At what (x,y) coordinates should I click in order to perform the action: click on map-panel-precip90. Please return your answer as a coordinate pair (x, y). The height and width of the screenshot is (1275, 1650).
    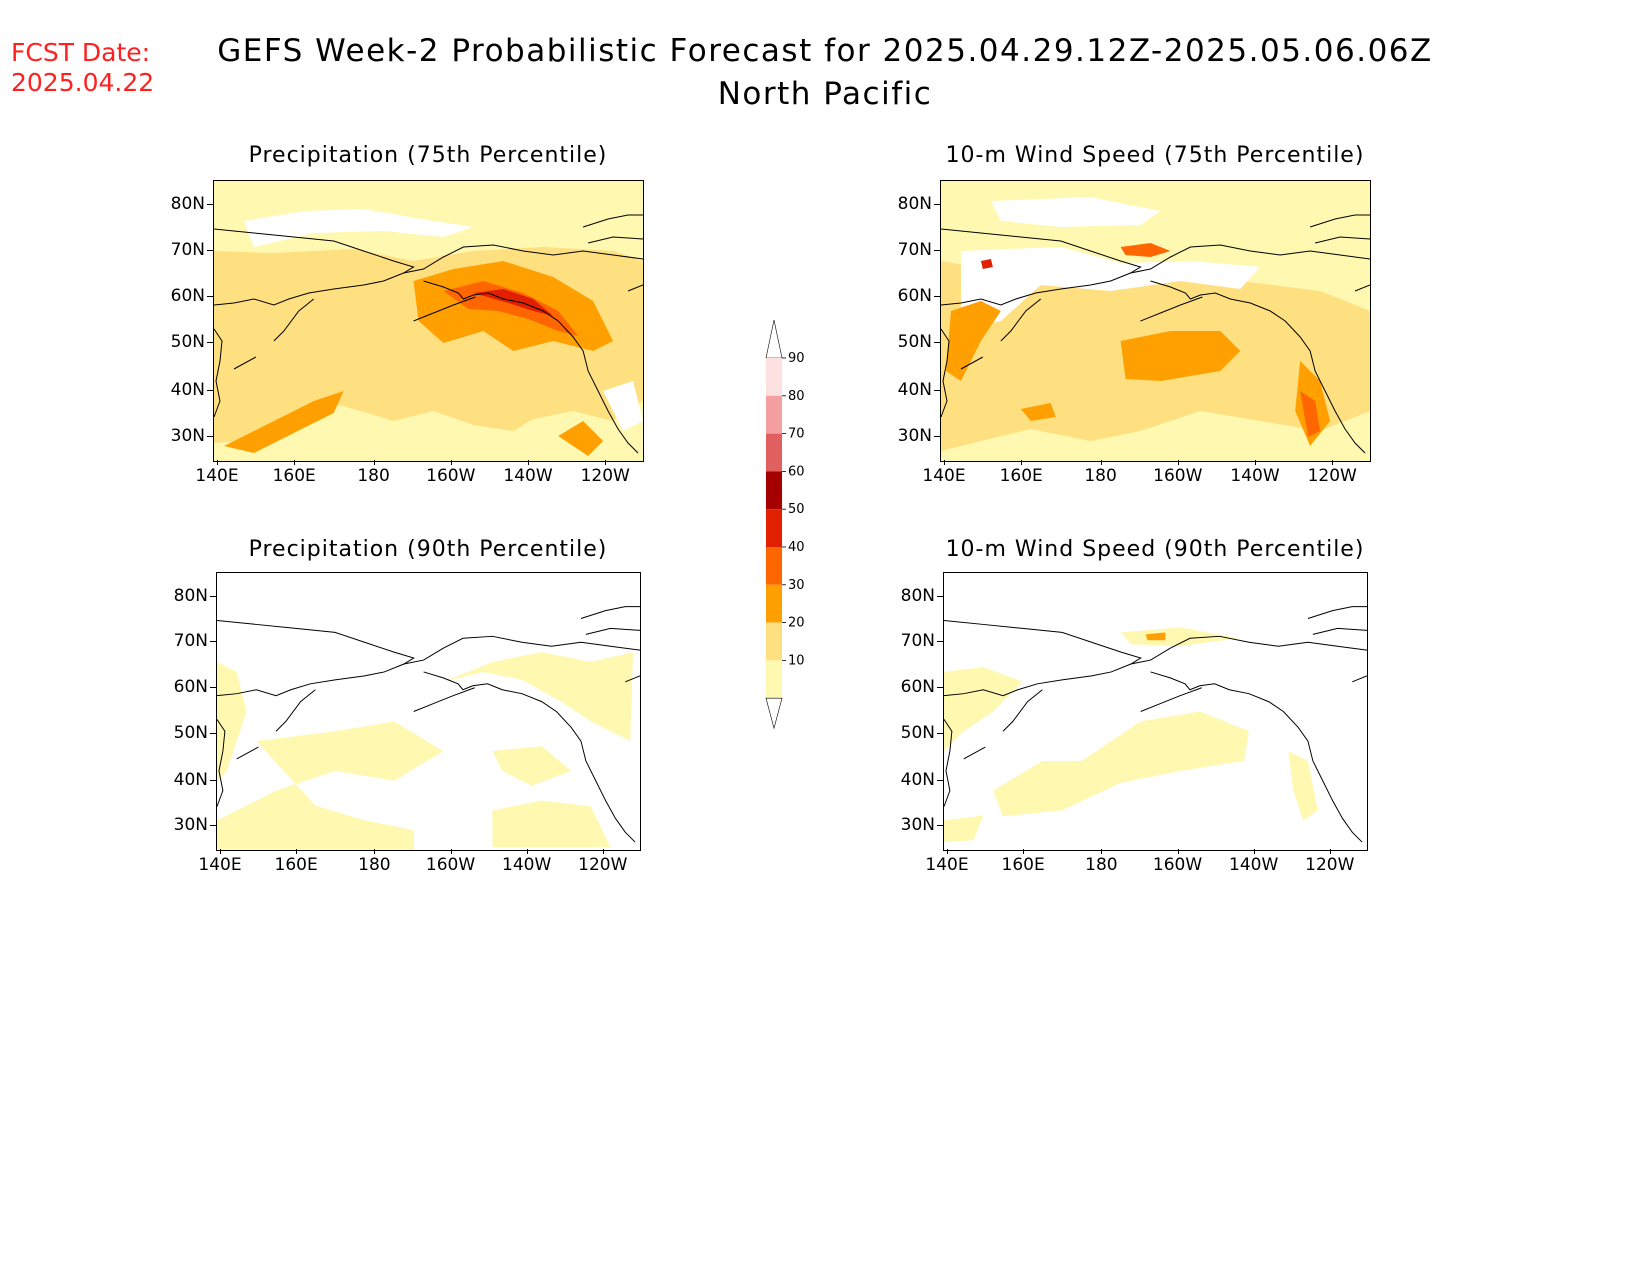
    Looking at the image, I should click on (428, 711).